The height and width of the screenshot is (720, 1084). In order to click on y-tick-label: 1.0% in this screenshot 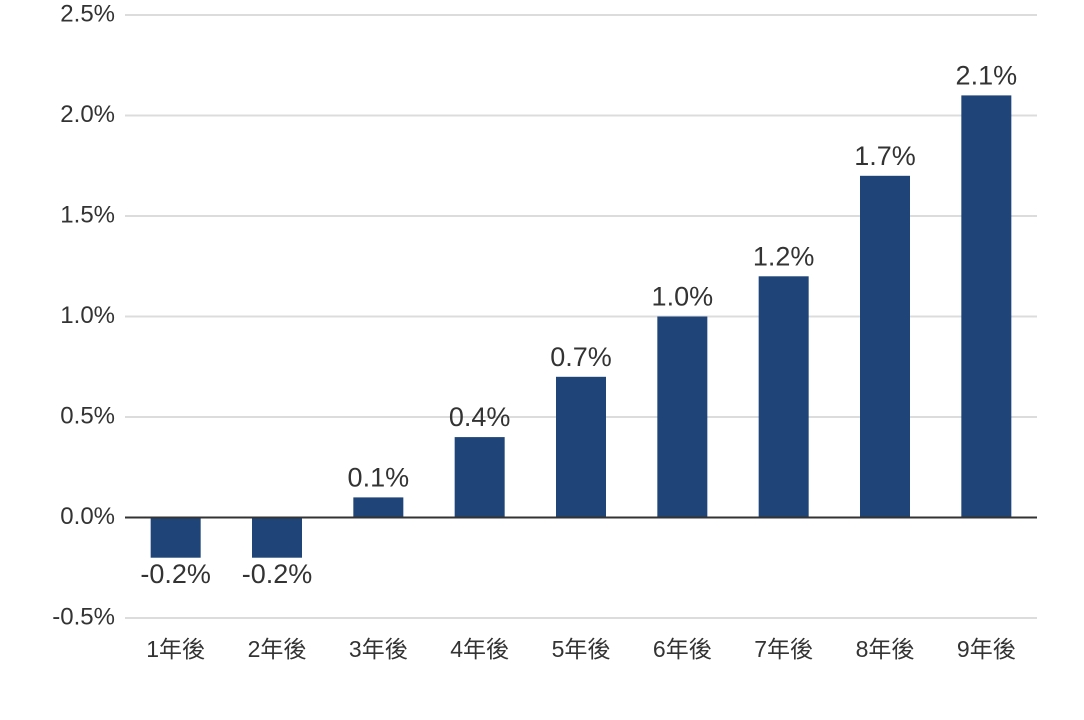, I will do `click(87, 315)`.